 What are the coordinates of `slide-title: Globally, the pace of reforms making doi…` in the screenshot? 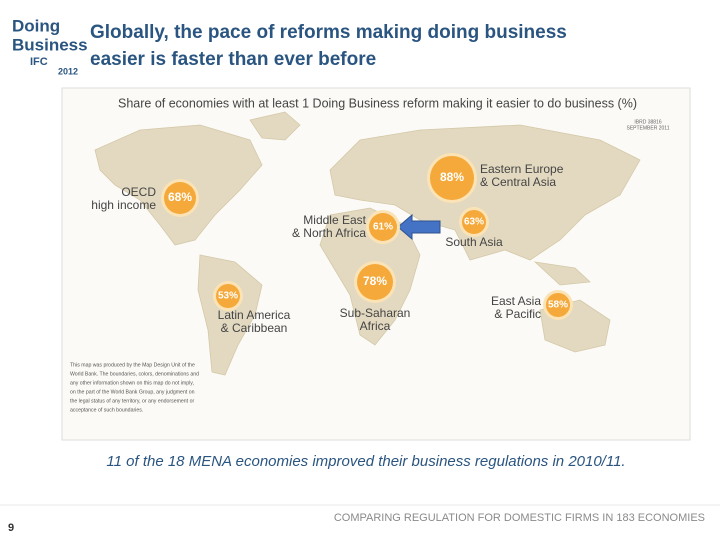 It's located at (328, 32).